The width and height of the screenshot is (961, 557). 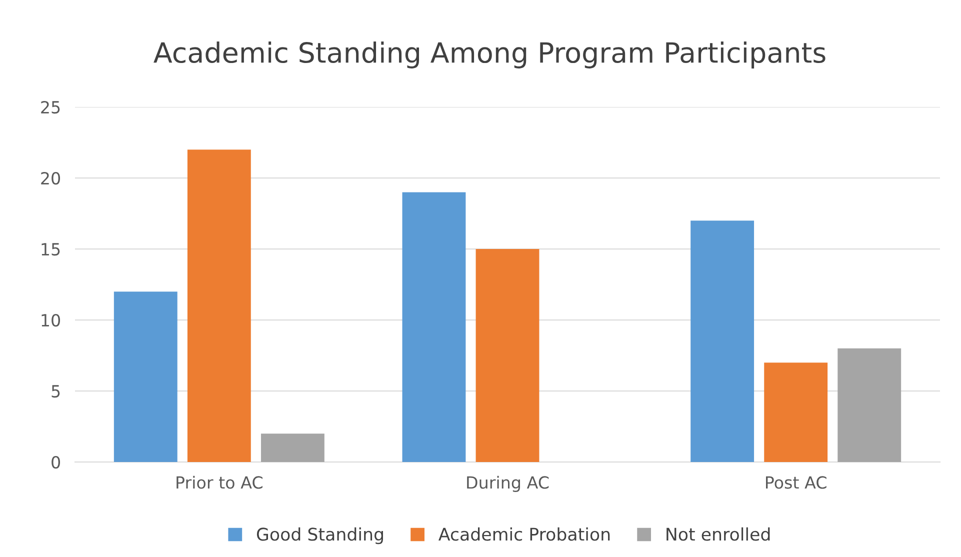 I want to click on legend-label: Academic Probation, so click(x=524, y=534).